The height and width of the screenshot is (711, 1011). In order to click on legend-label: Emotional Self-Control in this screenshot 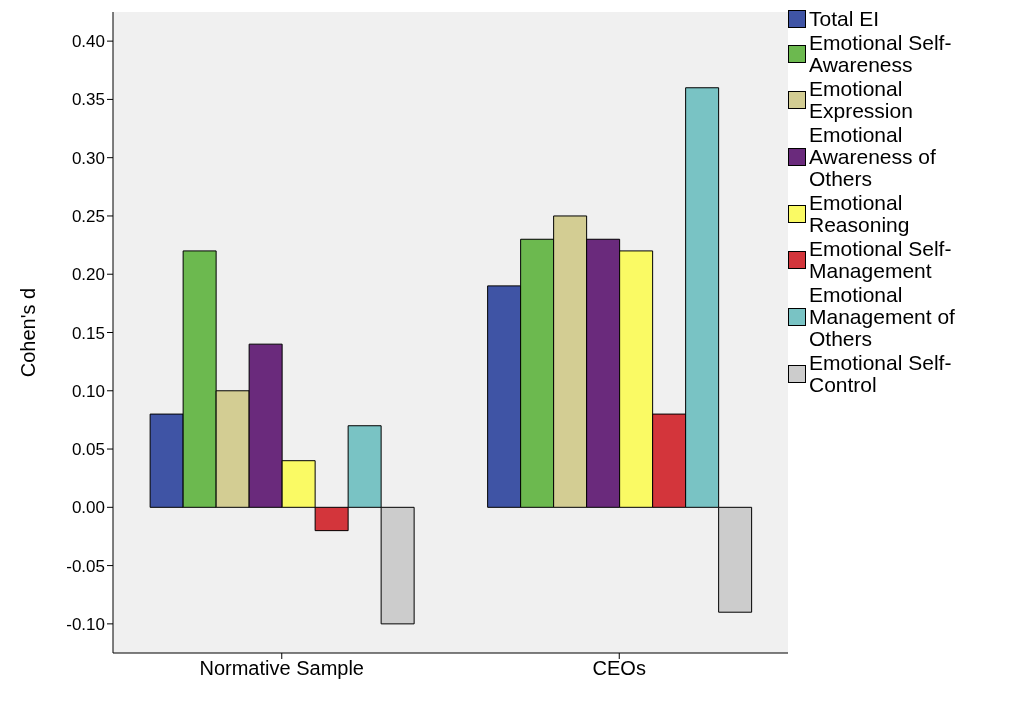, I will do `click(881, 373)`.